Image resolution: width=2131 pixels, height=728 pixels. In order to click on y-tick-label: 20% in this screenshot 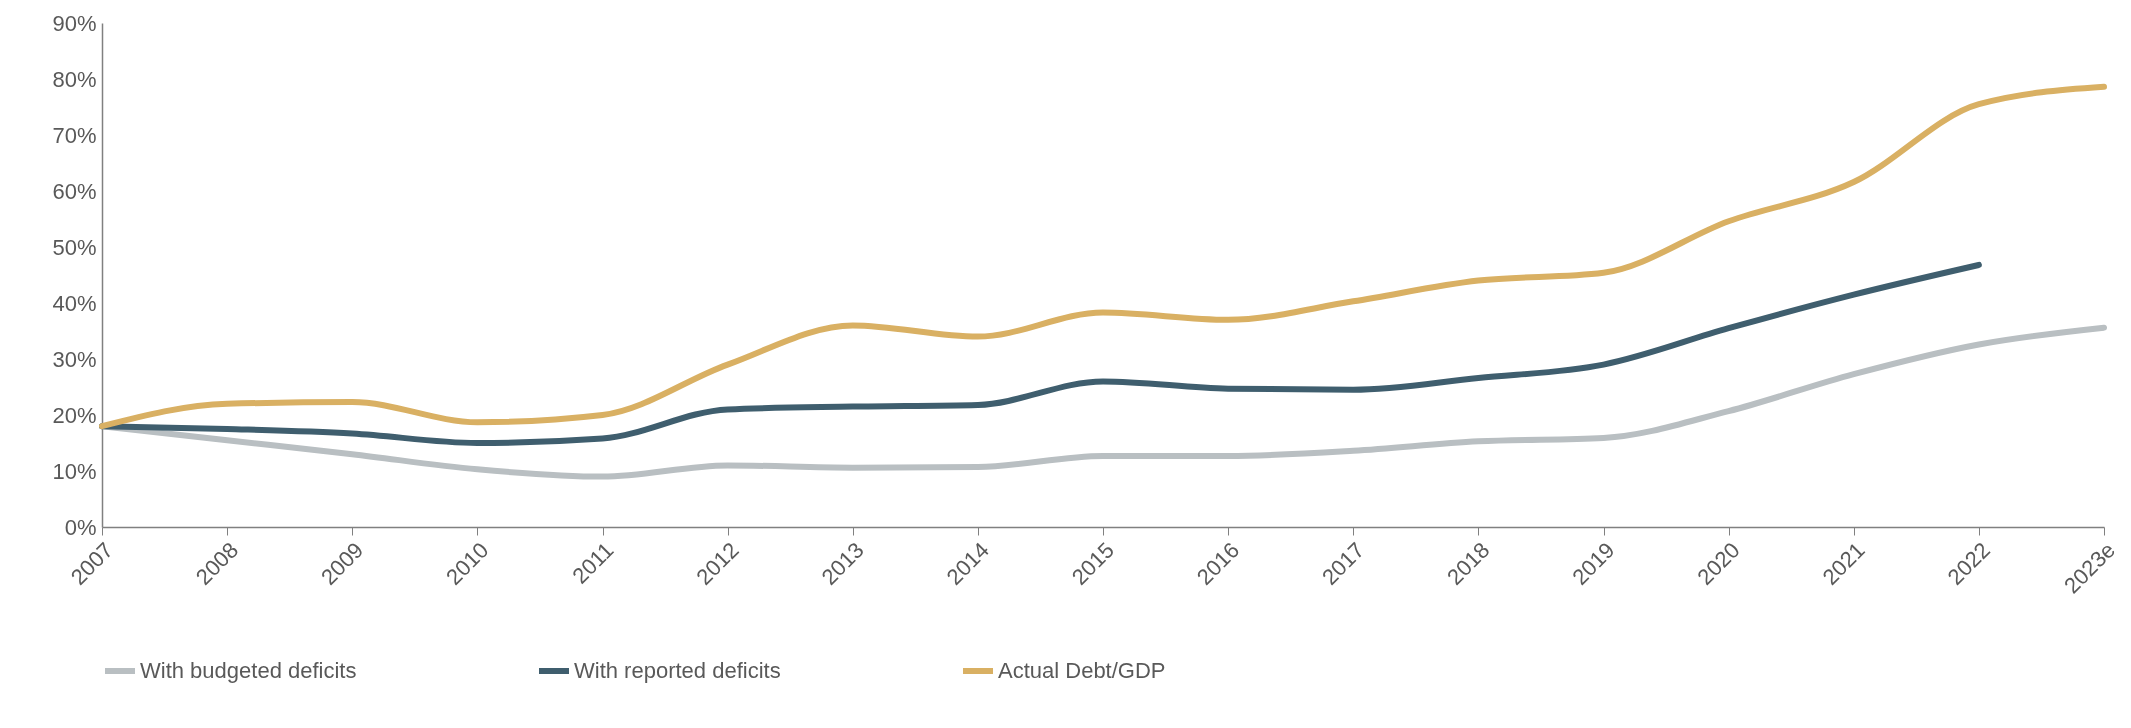, I will do `click(74, 415)`.